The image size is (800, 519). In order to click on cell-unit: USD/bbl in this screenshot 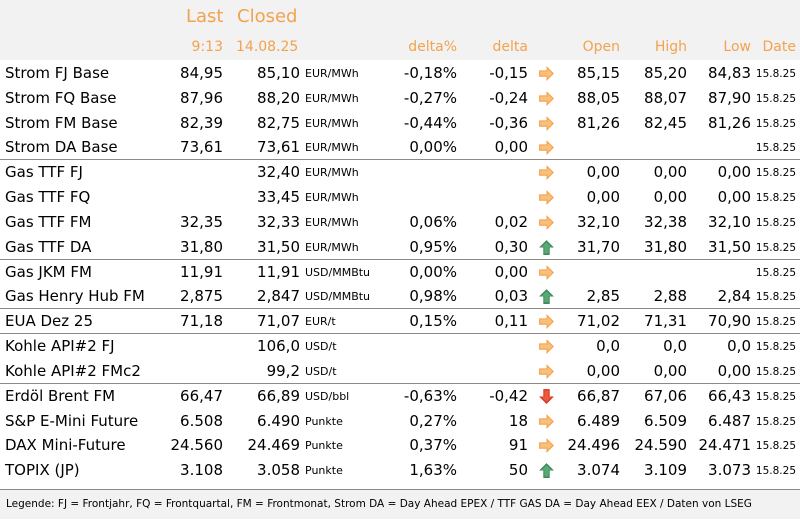, I will do `click(327, 396)`.